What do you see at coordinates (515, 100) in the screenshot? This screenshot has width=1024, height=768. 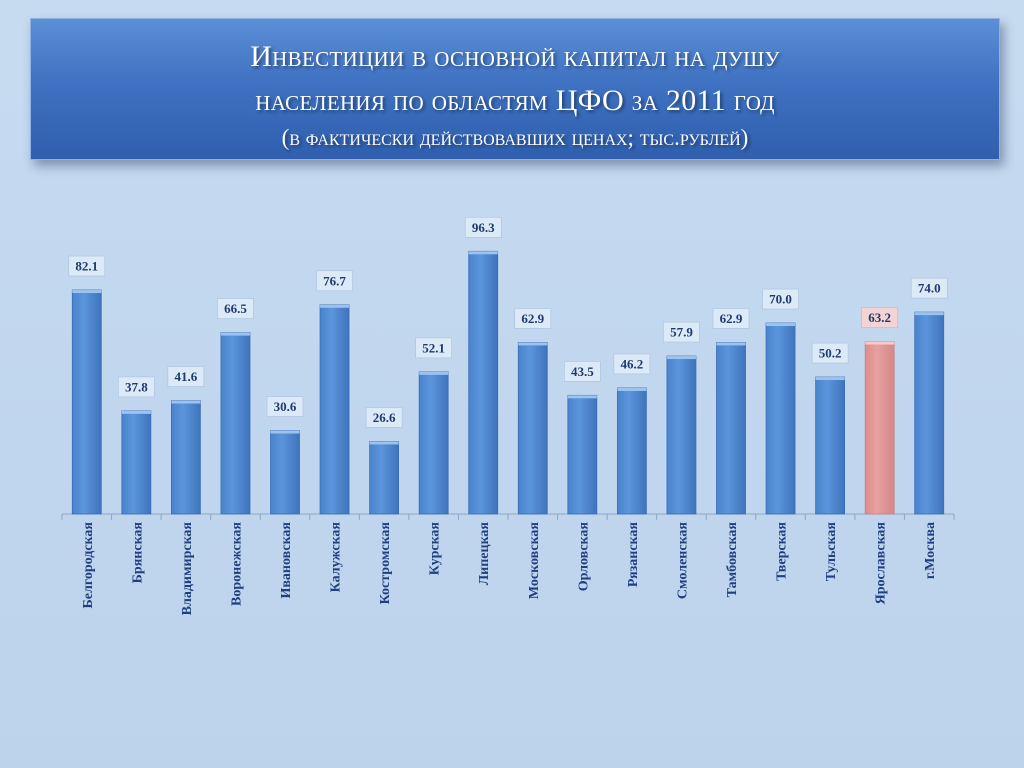 I see `chart-title-line-2: населения по областям ЦФО за 2011 год` at bounding box center [515, 100].